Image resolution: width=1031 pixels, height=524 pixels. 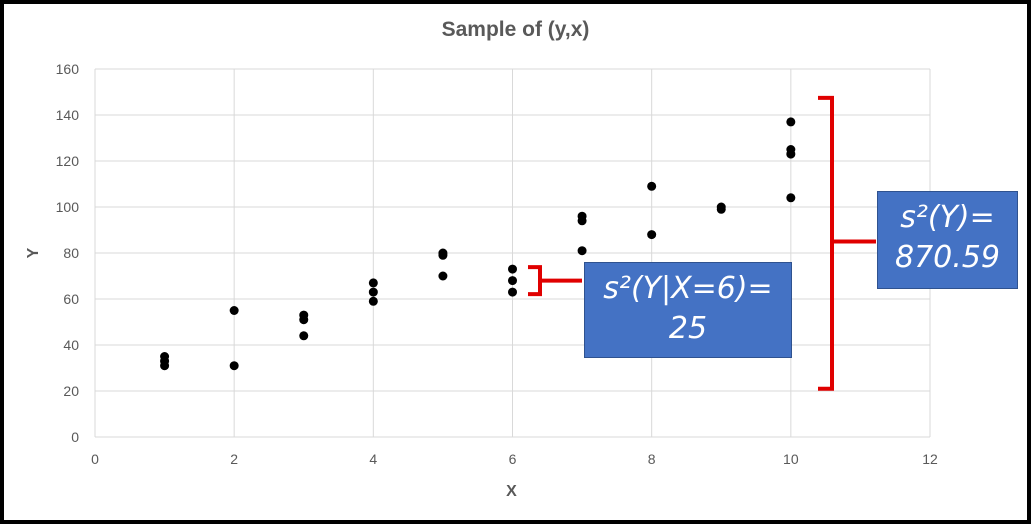 I want to click on y-tick-label: 40, so click(x=71, y=345).